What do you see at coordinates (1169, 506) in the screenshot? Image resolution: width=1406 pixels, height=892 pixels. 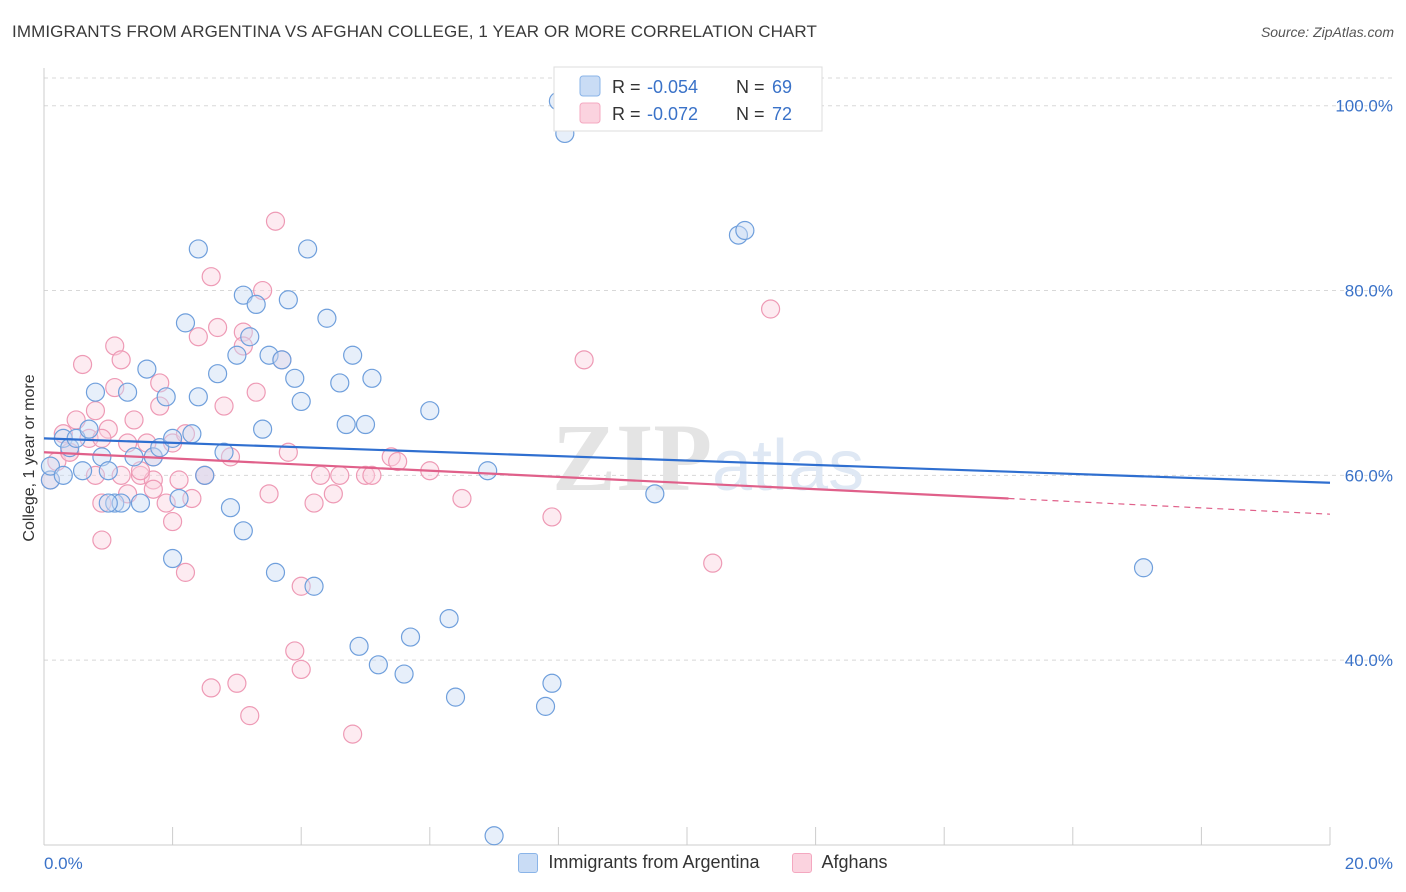 I see `afghans-trend-extension` at bounding box center [1169, 506].